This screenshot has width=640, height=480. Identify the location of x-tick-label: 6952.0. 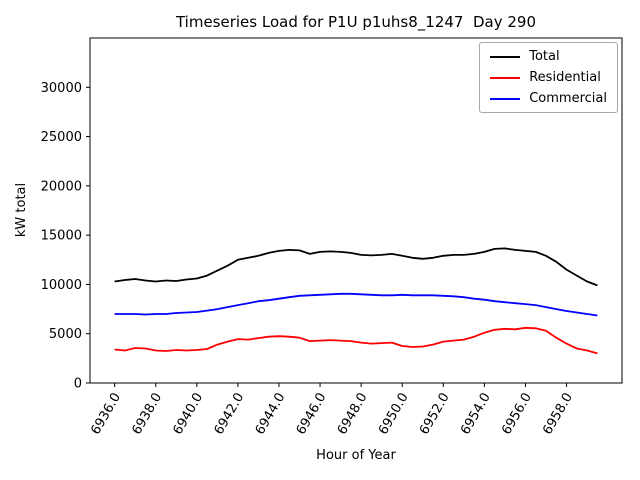
(435, 414).